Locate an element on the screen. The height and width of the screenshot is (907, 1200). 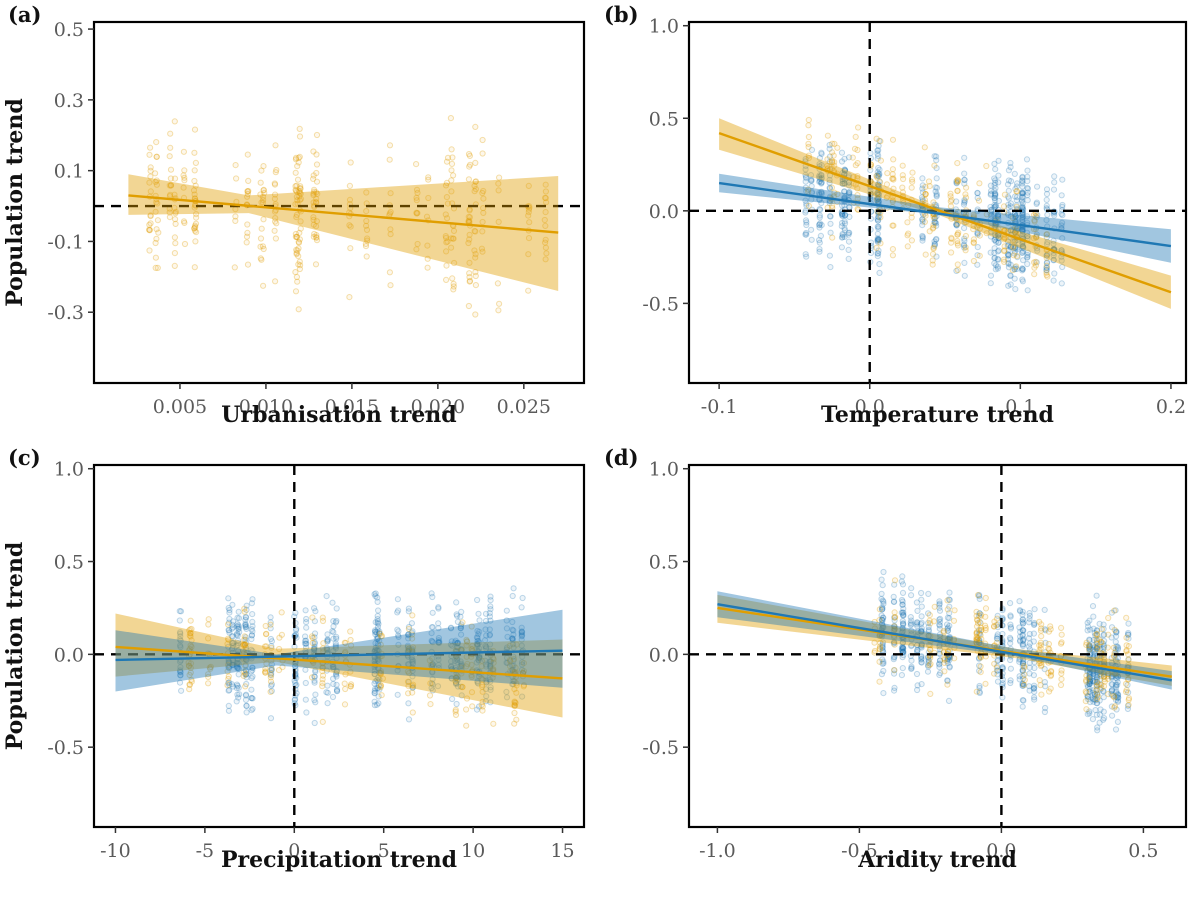
x-axis-title: Temperature trend is located at coordinates (937, 415).